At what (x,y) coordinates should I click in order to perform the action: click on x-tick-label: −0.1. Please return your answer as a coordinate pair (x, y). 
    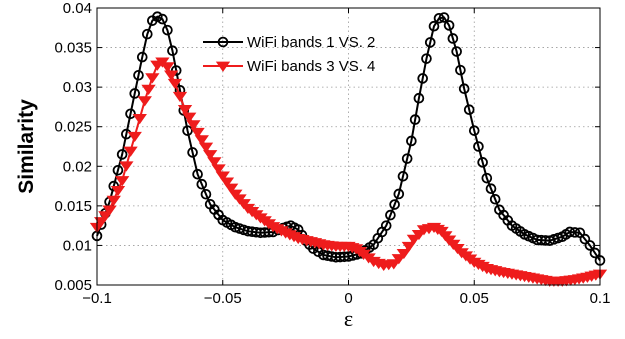
    Looking at the image, I should click on (97, 298).